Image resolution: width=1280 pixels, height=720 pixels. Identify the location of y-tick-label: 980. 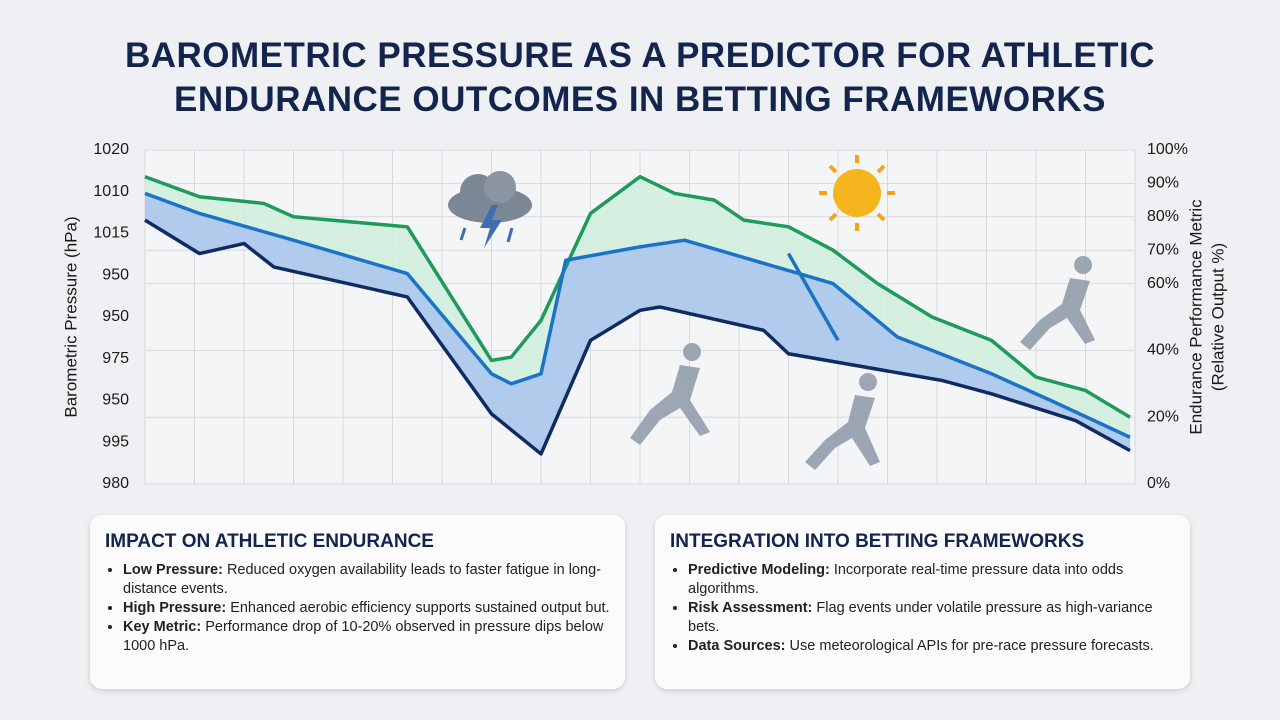
(115, 483).